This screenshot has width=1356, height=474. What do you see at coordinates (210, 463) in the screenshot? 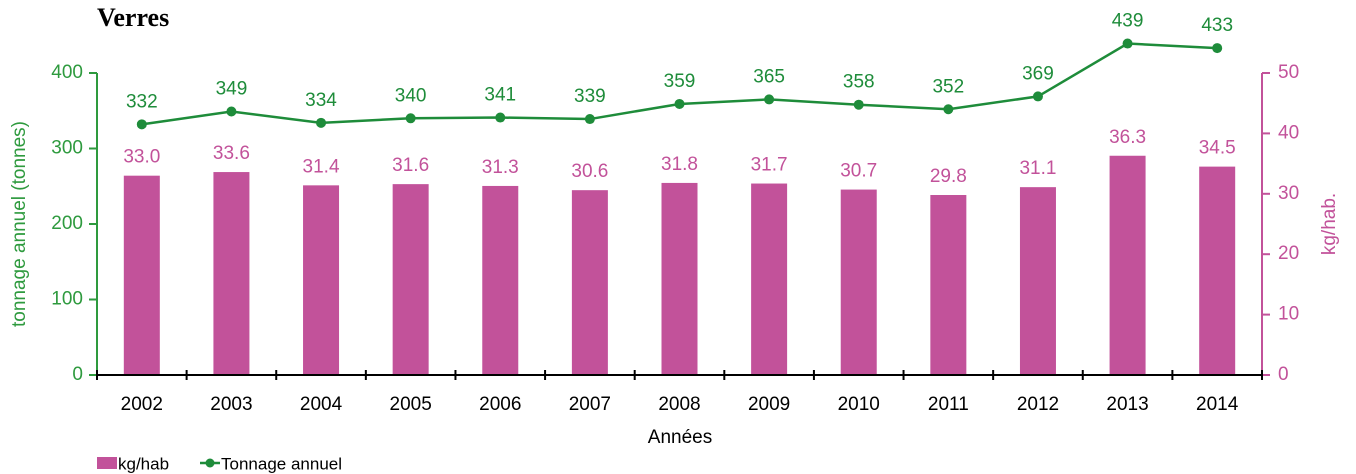
I see `legend-swatch-marker` at bounding box center [210, 463].